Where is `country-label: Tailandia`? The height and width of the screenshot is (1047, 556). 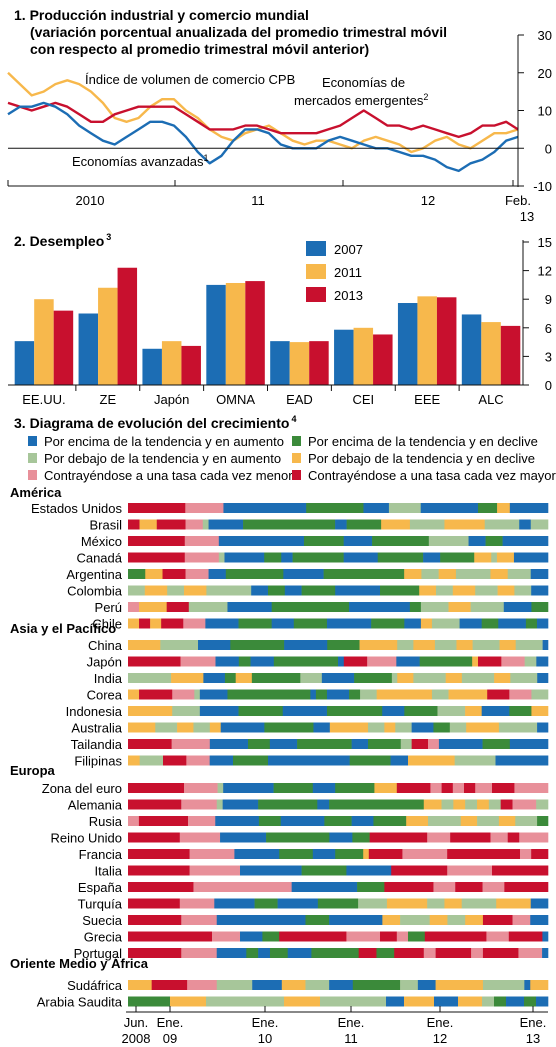 country-label: Tailandia is located at coordinates (97, 744).